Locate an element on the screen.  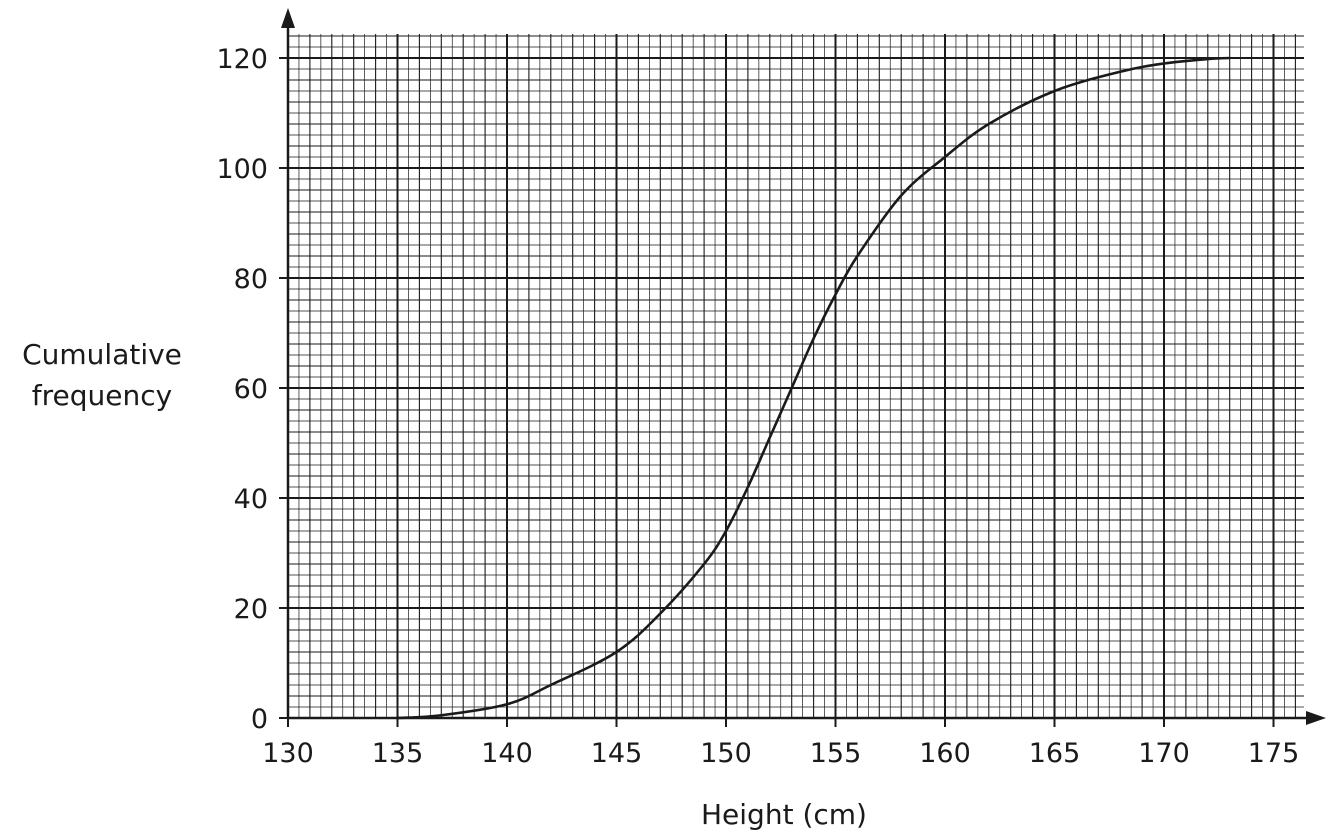
x-axis-arrow is located at coordinates (1316, 718).